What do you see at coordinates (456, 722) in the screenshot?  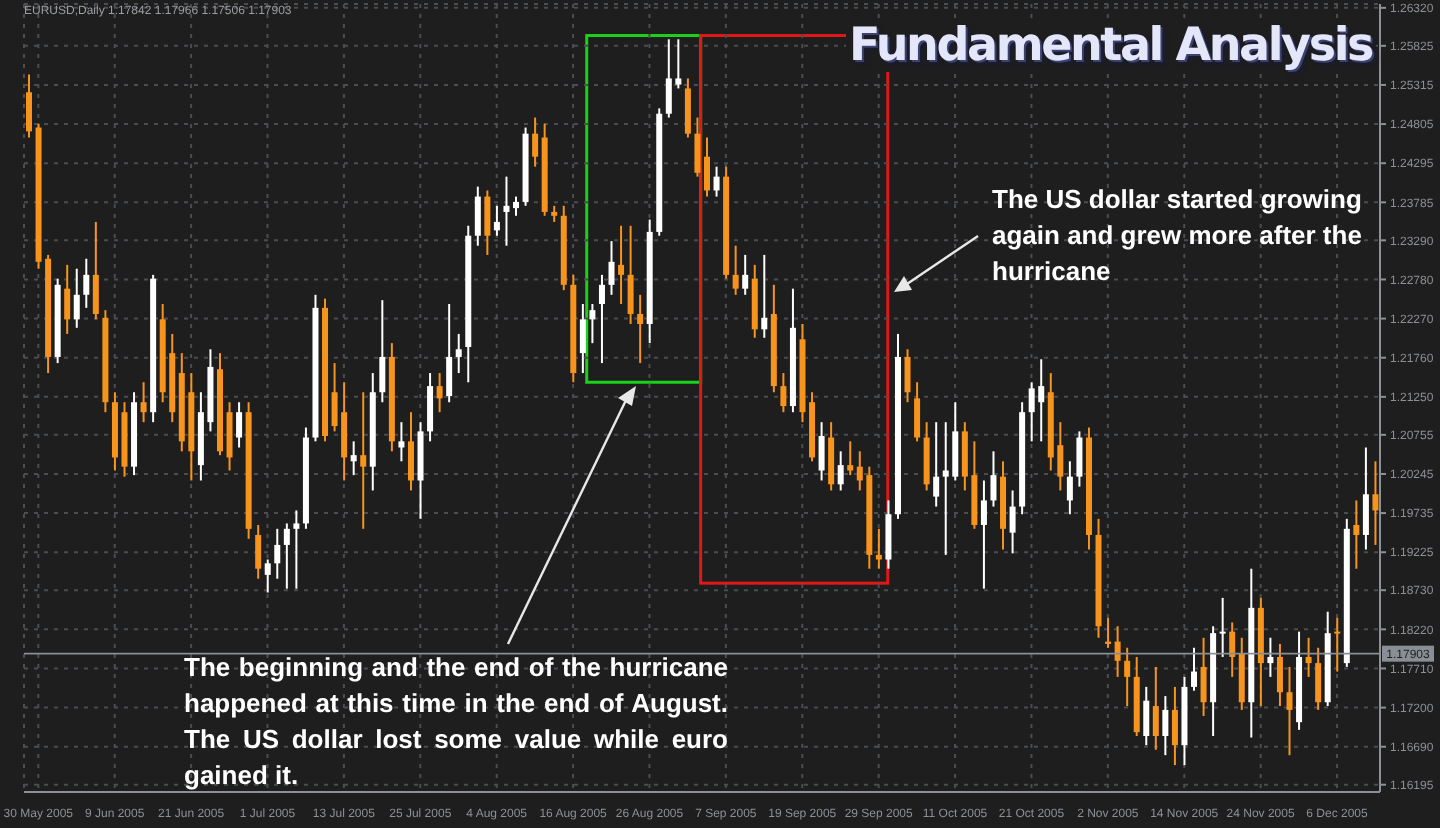 I see `annotation: The beginning and the end of the hurricane happened at this time in the end of August. The US dollar lost some value while euro gained it.` at bounding box center [456, 722].